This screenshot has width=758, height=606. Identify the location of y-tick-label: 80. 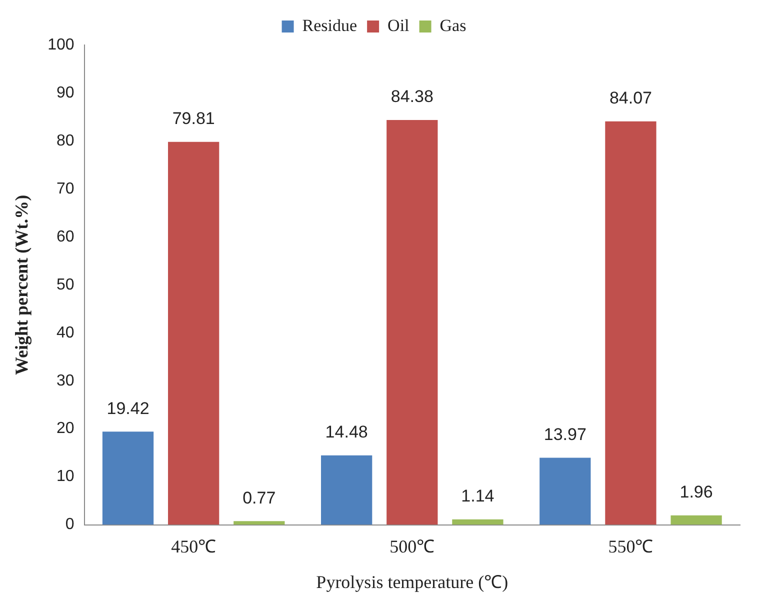
(65, 141).